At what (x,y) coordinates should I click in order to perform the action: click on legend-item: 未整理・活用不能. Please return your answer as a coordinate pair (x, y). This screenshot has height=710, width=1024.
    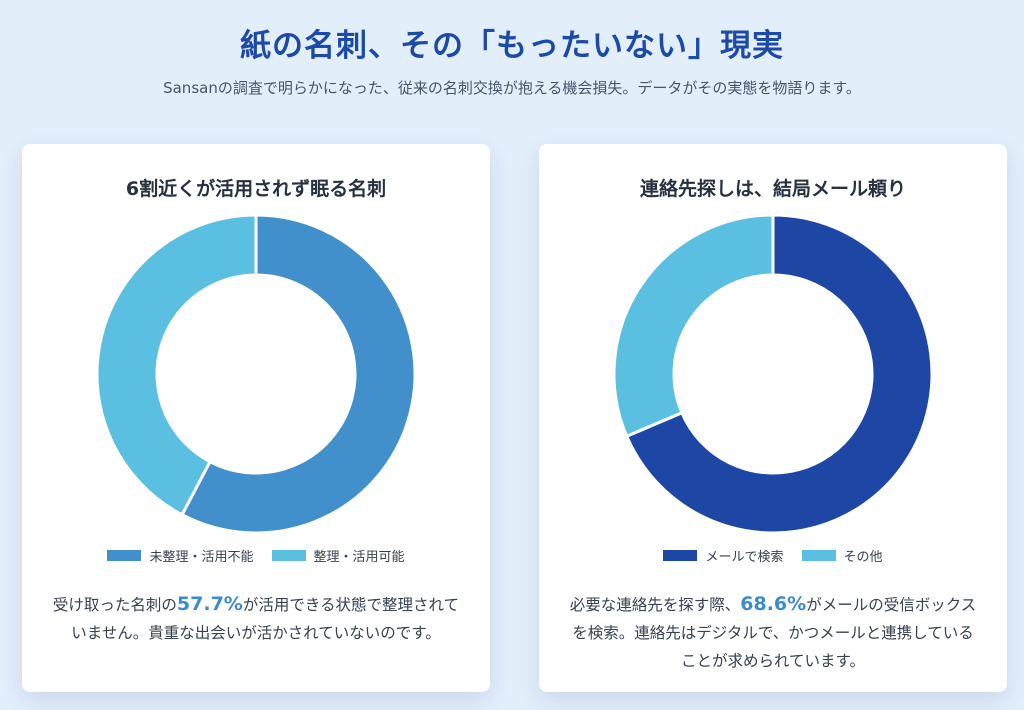
    Looking at the image, I should click on (180, 555).